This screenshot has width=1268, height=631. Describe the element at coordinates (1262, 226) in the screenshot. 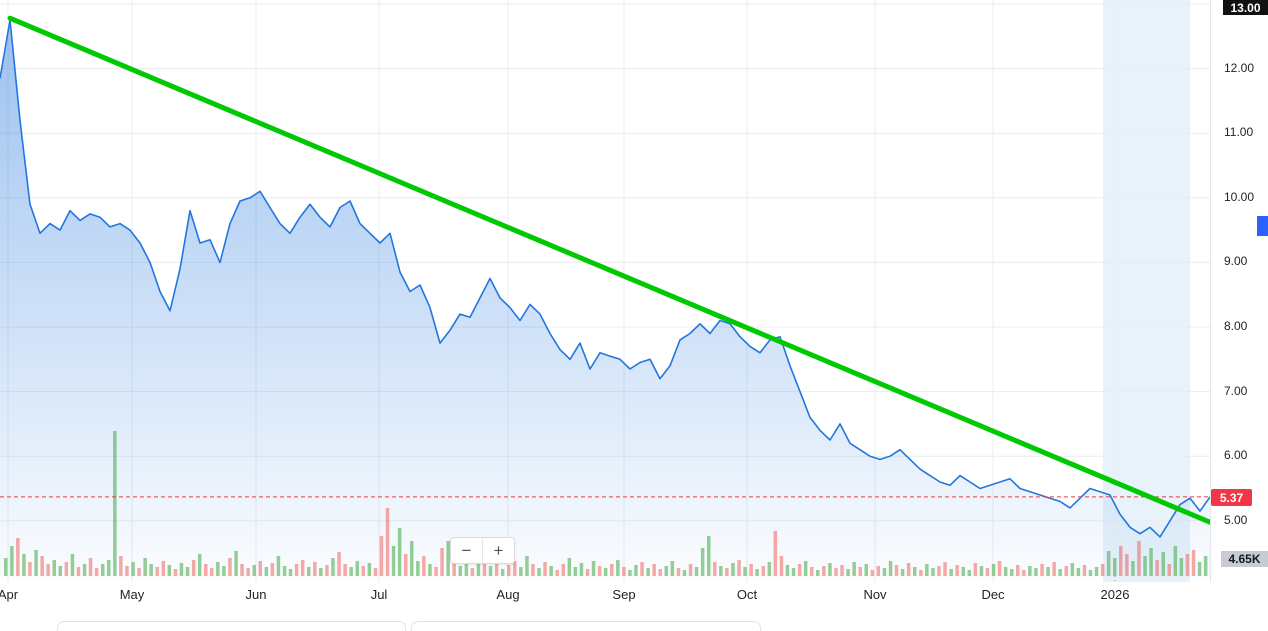

I see `blue-axis-badge` at that location.